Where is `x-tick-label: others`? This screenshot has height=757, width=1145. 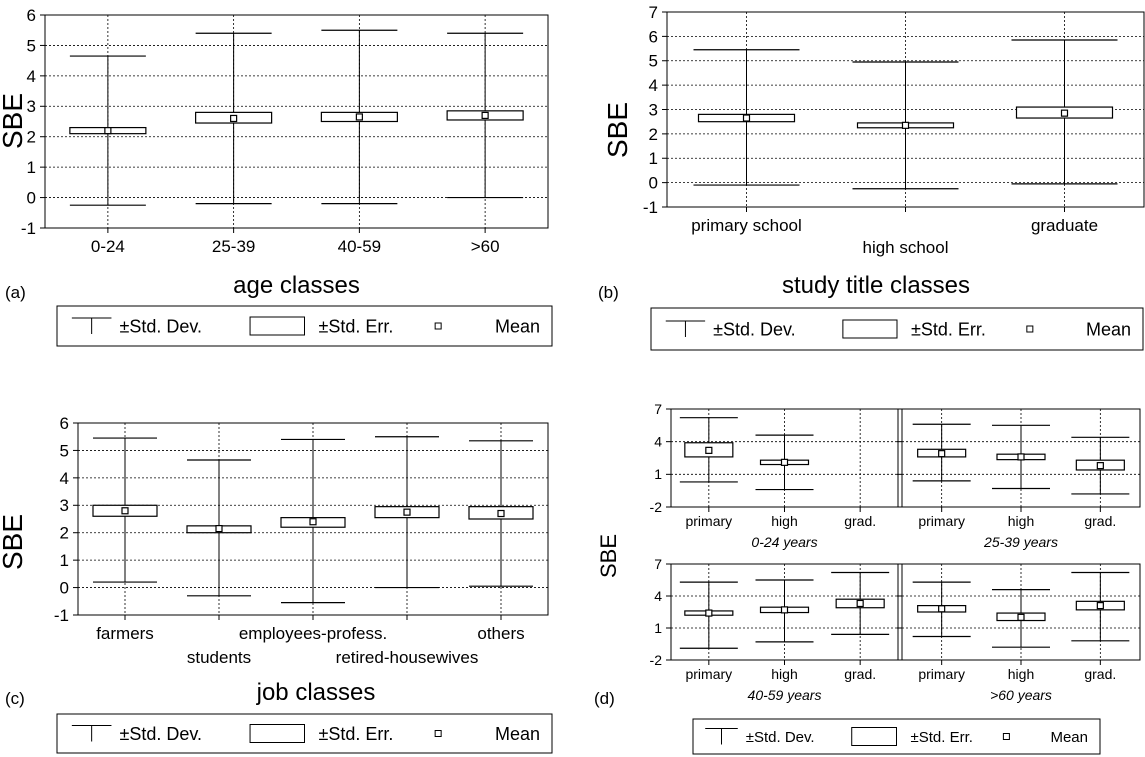
x-tick-label: others is located at coordinates (500, 633).